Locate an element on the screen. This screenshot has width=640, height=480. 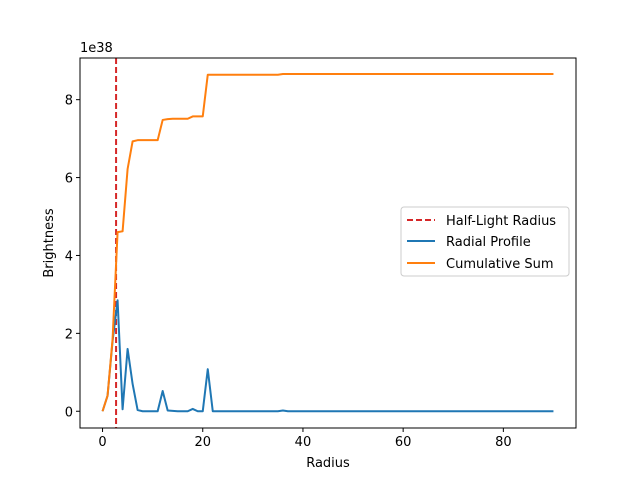
x-tick-label: 40 is located at coordinates (303, 442).